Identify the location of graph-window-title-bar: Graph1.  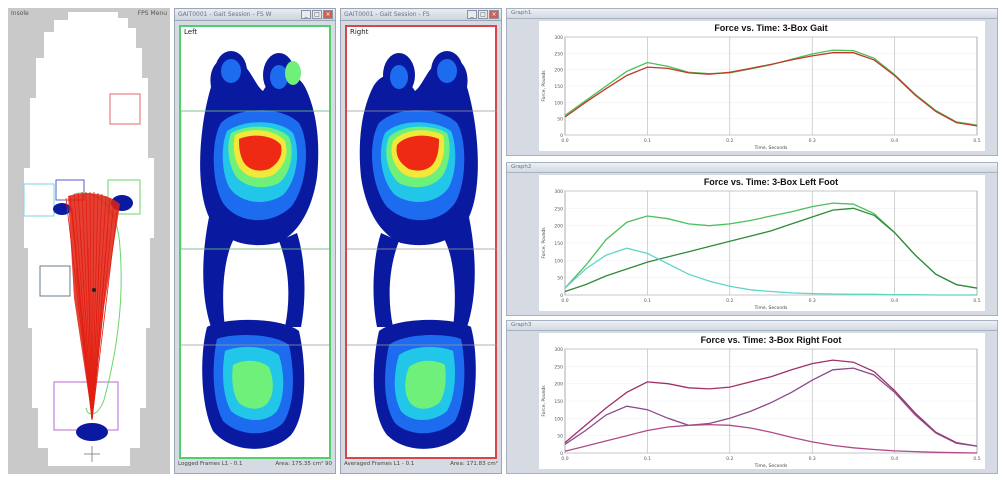
(752, 14).